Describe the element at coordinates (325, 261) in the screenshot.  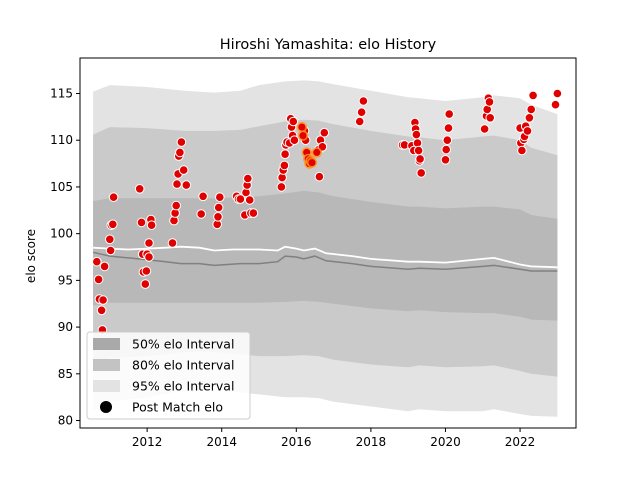
I see `median-elo-line` at that location.